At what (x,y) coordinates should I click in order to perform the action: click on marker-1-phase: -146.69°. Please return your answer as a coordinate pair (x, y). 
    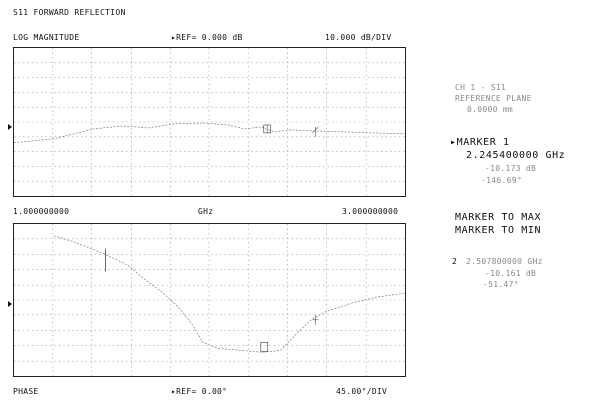
    Looking at the image, I should click on (501, 180).